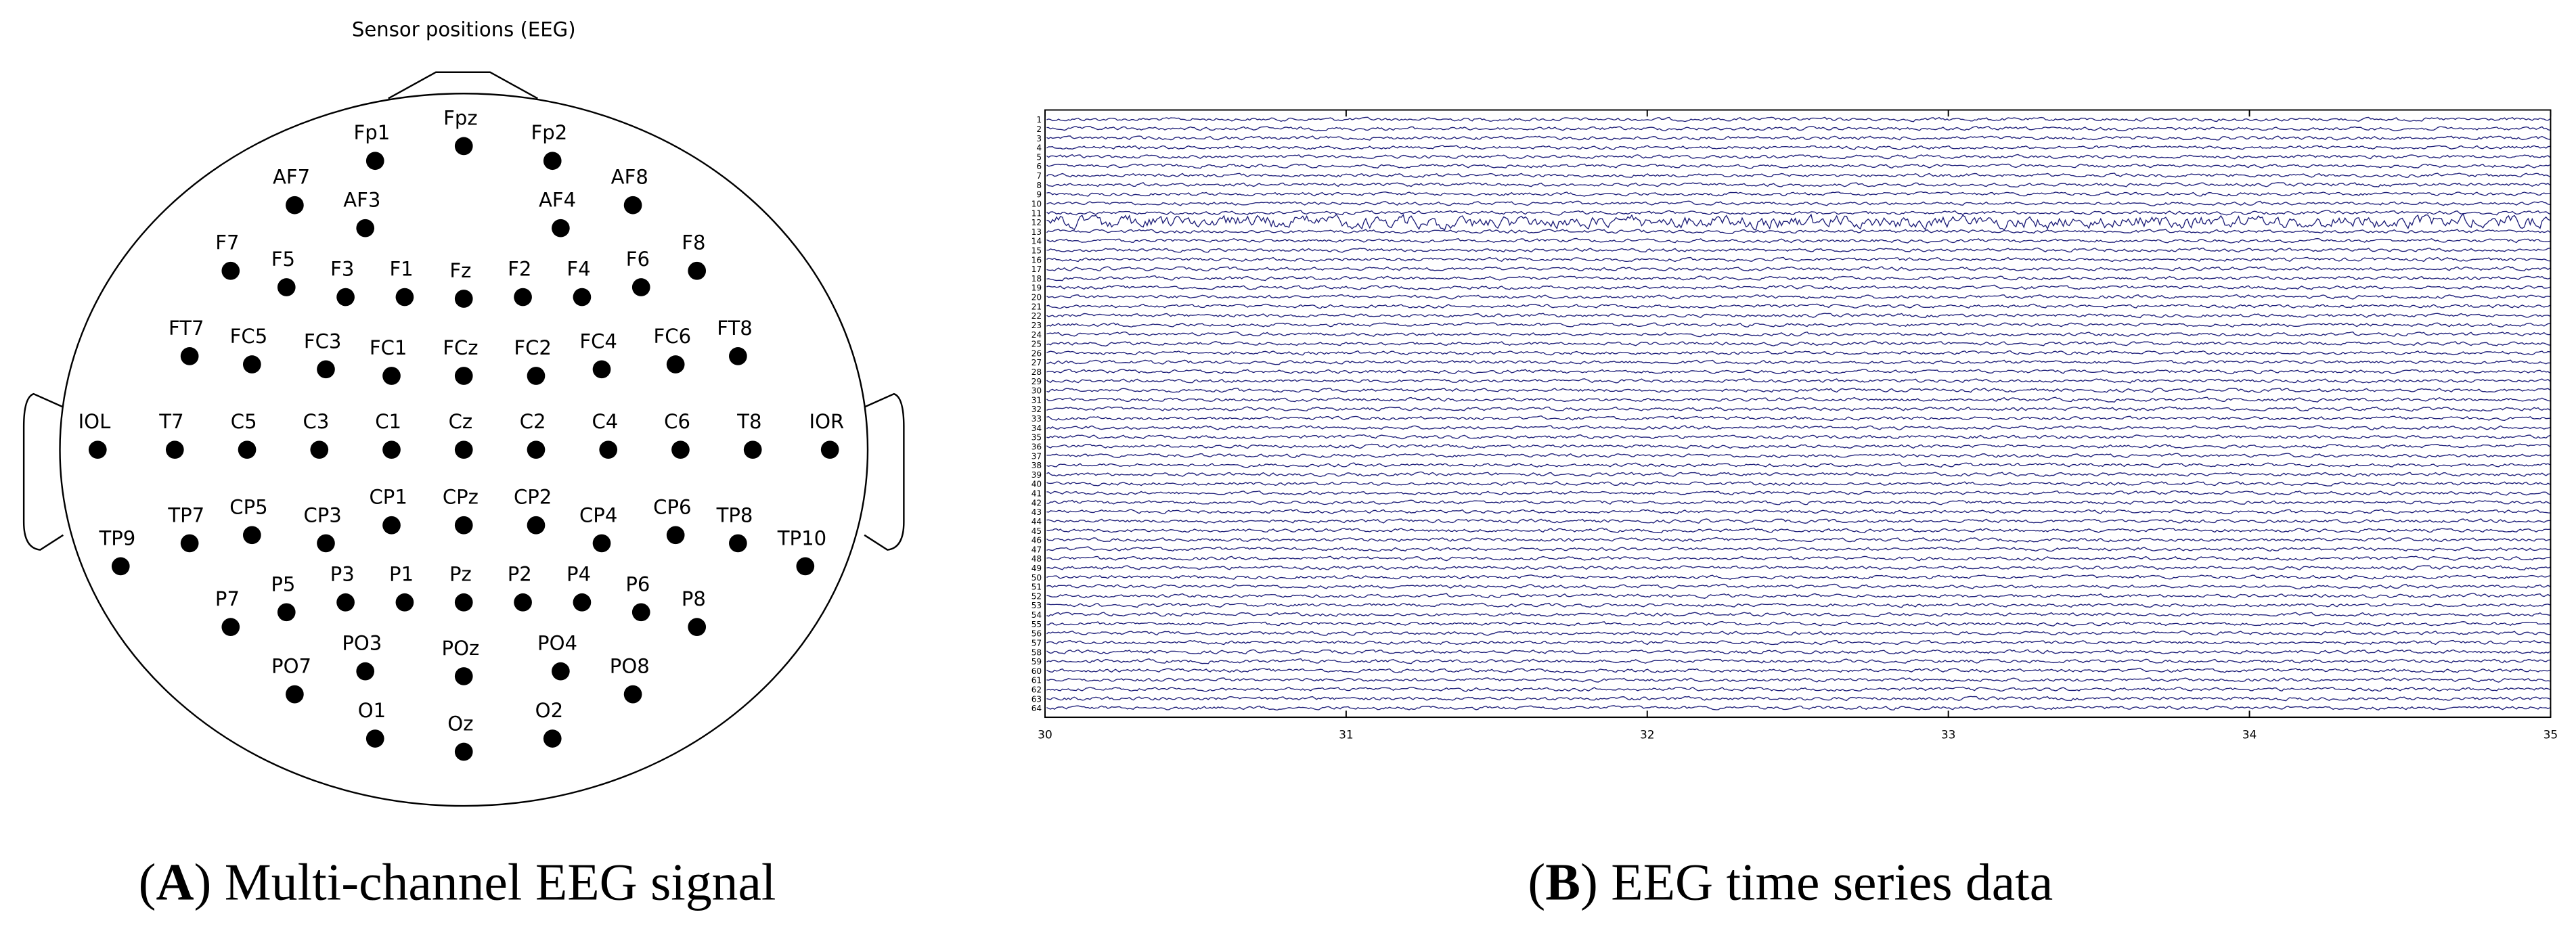 This screenshot has width=2576, height=929. I want to click on sensor-label: AF4, so click(557, 200).